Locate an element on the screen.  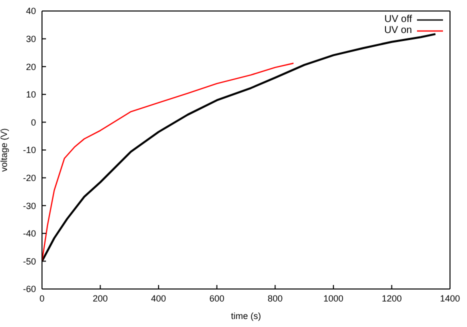
y-tick-label: -10 is located at coordinates (29, 150).